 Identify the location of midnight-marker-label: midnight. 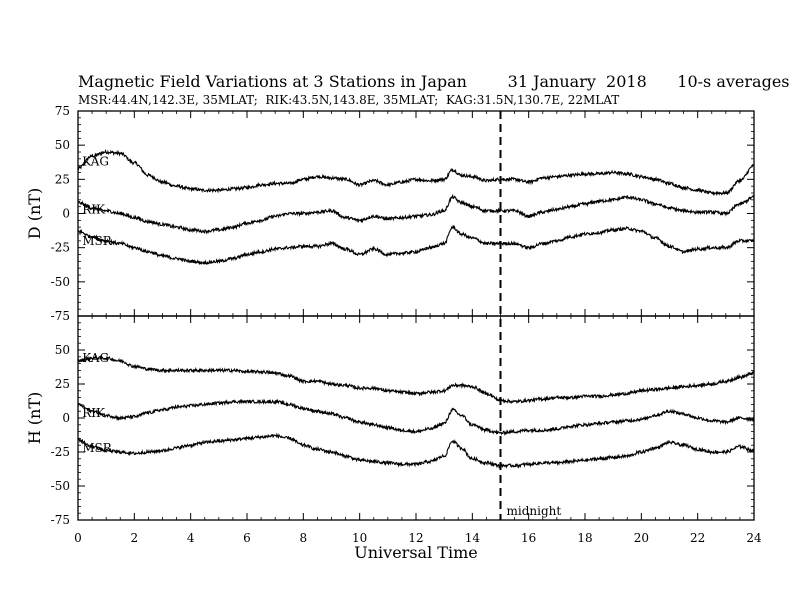
(534, 511).